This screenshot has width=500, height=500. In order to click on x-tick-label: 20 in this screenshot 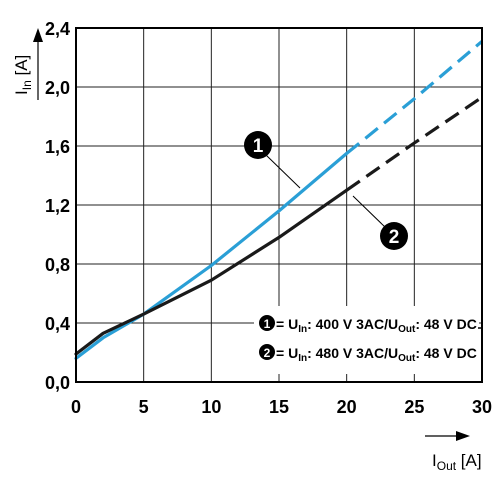, I will do `click(347, 407)`.